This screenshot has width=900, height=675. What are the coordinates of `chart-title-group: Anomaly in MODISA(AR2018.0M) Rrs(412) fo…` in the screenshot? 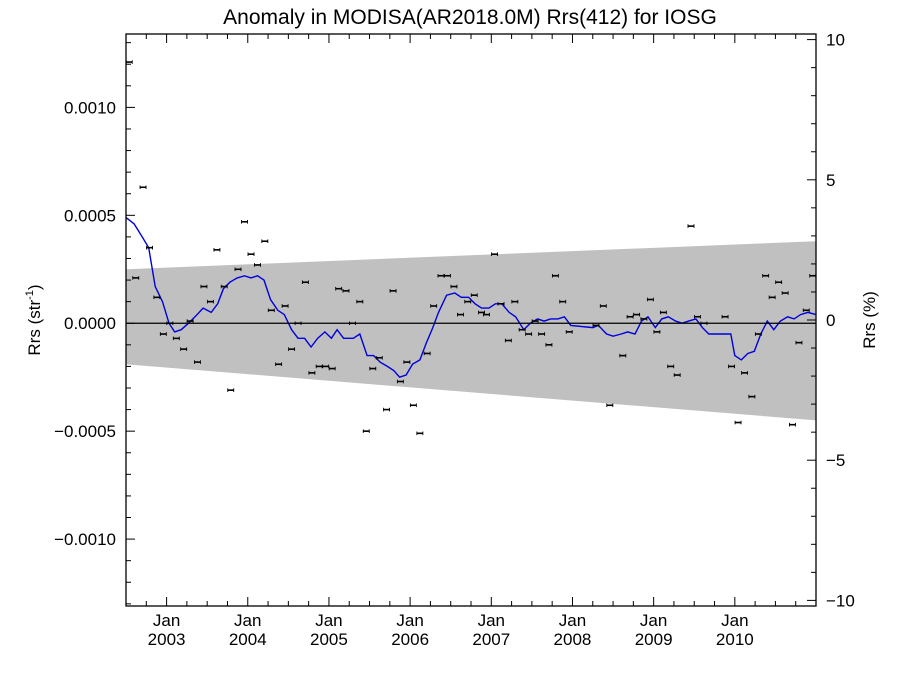 It's located at (470, 17).